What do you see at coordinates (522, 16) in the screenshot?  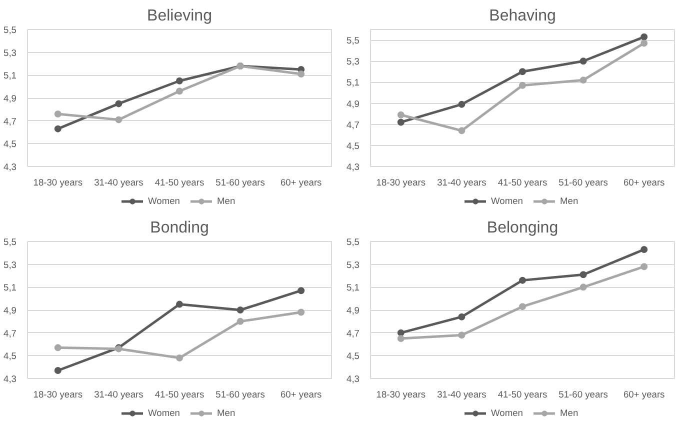 I see `chart-title: Behaving` at bounding box center [522, 16].